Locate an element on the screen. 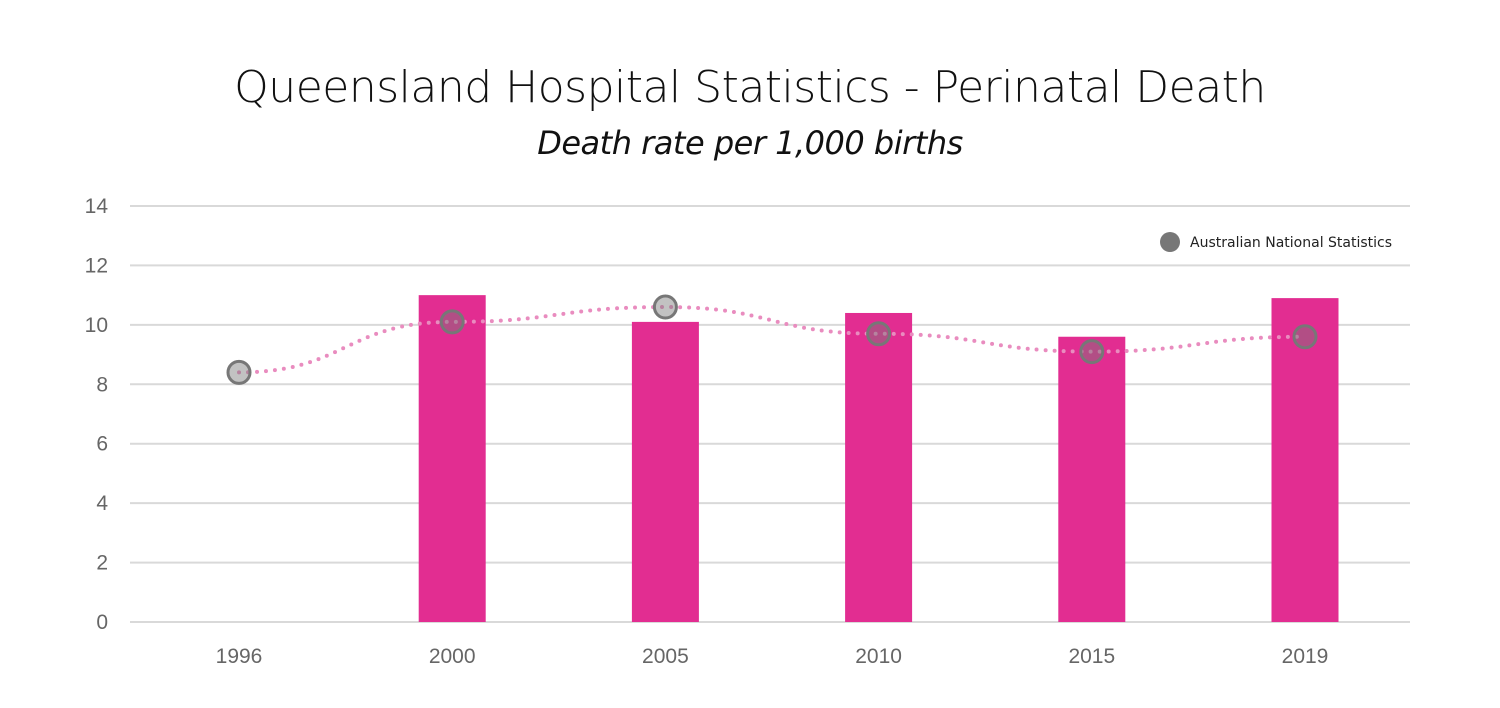 This screenshot has height=708, width=1500. x-tick-label: 2010 is located at coordinates (878, 656).